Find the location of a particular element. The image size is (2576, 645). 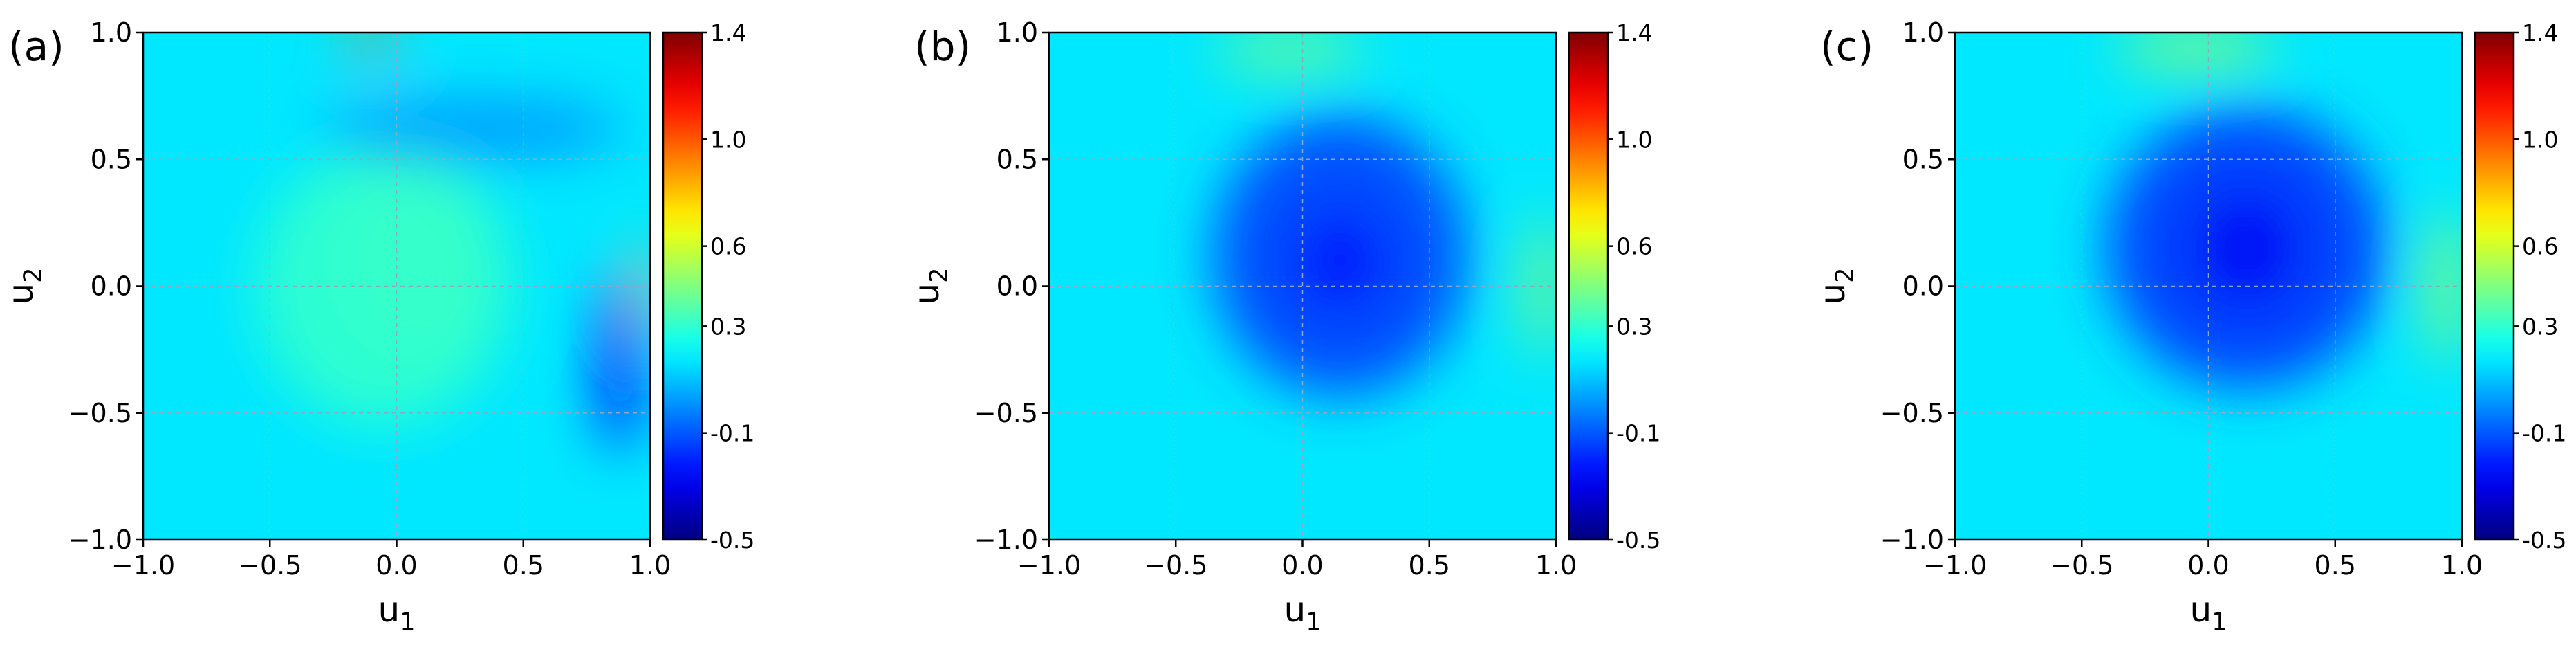

panel-label: (b) is located at coordinates (943, 46).